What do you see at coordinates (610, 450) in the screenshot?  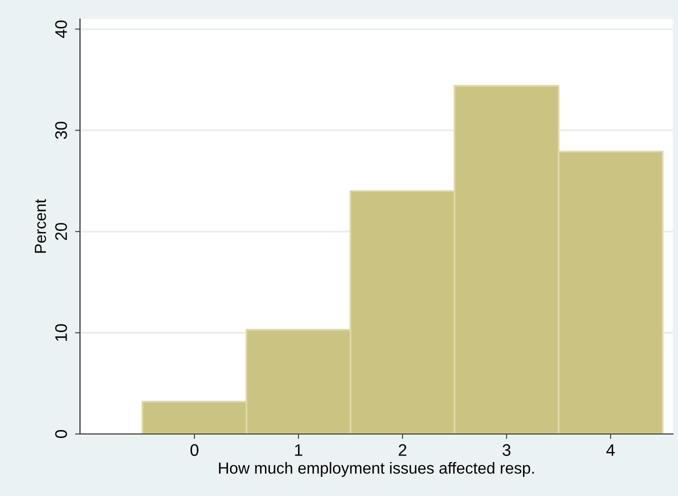 I see `x-tick-label: 4` at bounding box center [610, 450].